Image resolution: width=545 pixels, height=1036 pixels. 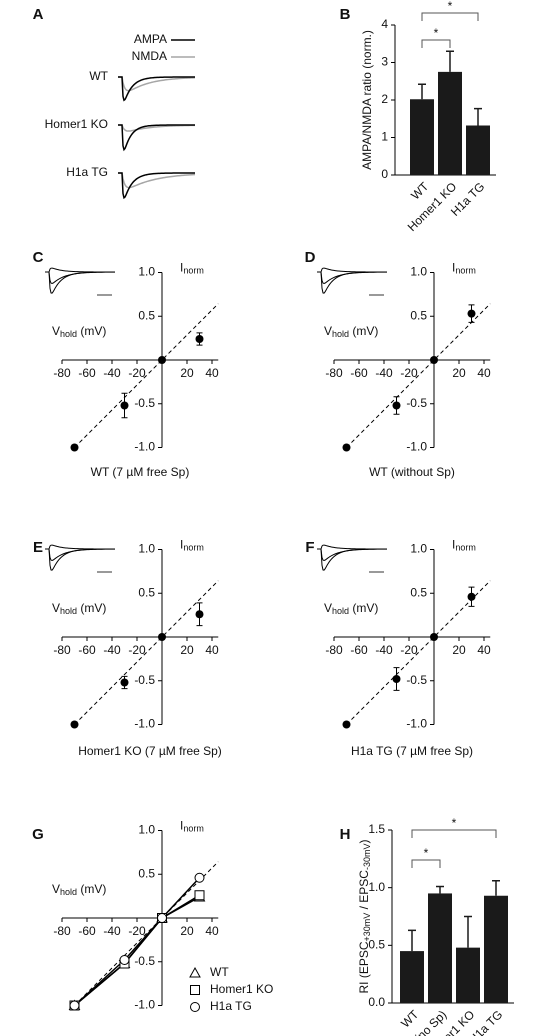 I want to click on panel-subtitle: WT (7 µM free Sp), so click(x=140, y=472).